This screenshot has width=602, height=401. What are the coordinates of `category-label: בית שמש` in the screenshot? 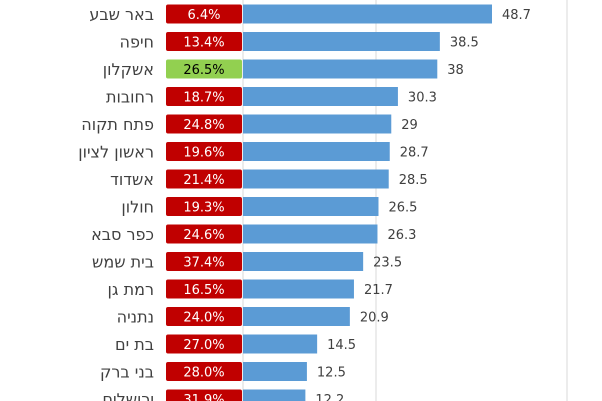 It's located at (123, 262).